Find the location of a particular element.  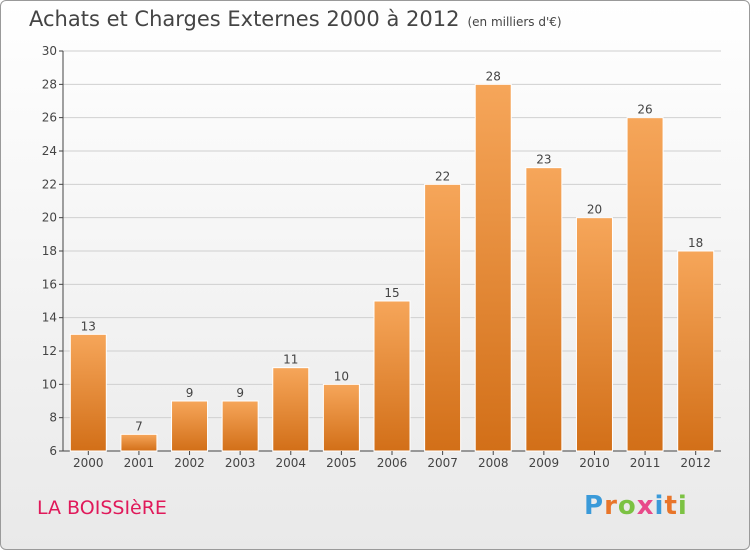

x-tick-label: 2006 is located at coordinates (392, 463).